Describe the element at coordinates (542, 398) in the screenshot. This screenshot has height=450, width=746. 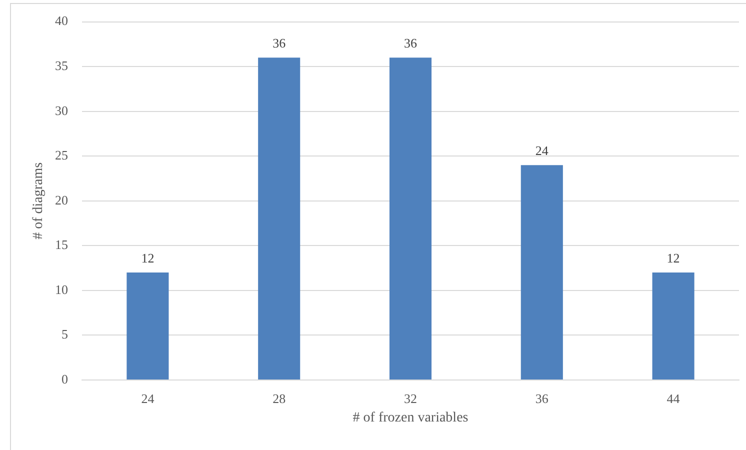
I see `x-tick-label: 36` at that location.